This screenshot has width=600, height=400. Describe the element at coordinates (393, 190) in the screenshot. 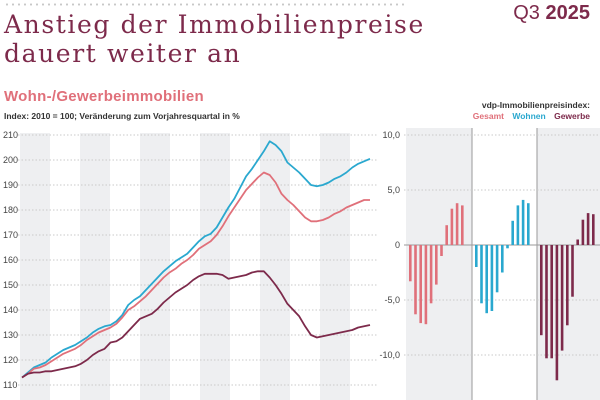

I see `y-tick-label: 5,0` at that location.